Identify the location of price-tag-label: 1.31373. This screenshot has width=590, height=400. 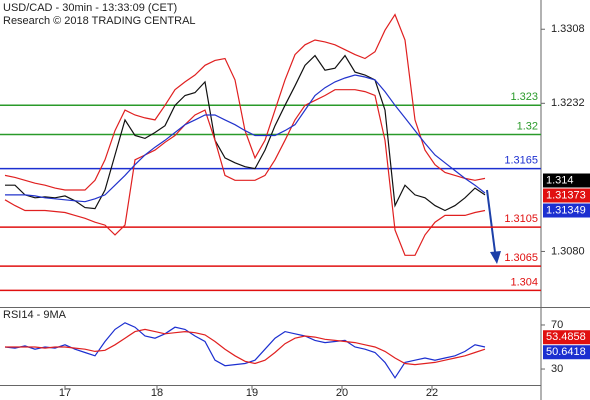
(566, 195).